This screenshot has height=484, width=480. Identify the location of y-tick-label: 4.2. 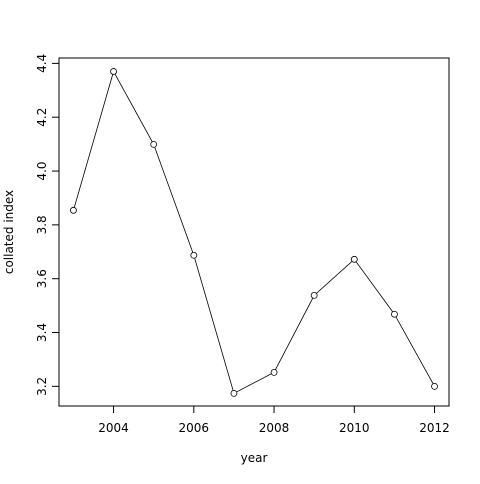
(42, 117).